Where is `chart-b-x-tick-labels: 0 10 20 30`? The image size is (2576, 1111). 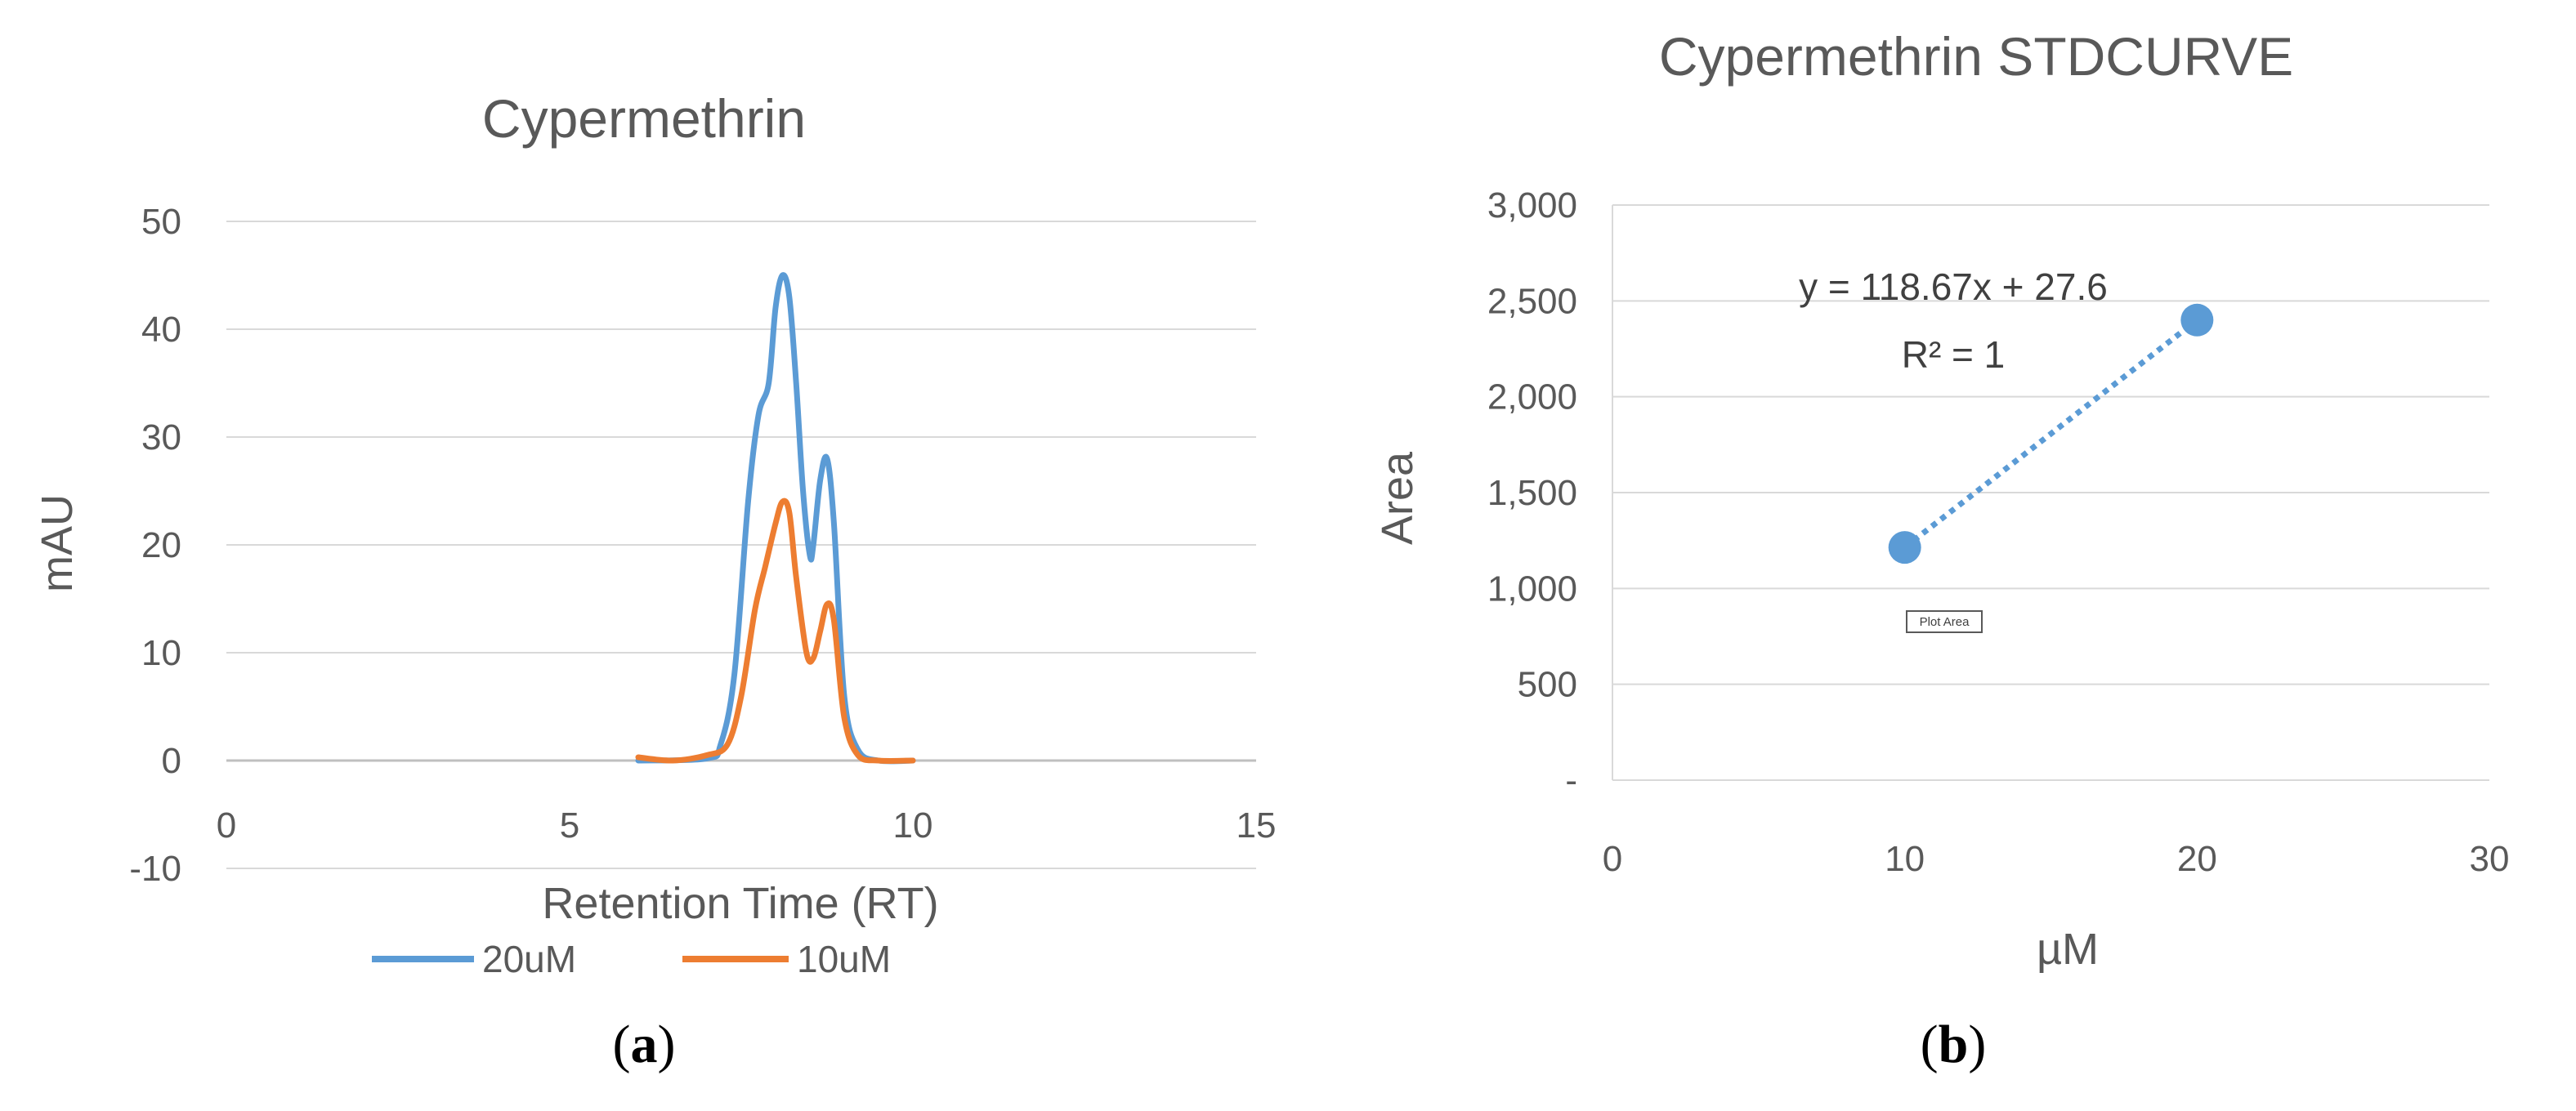 chart-b-x-tick-labels: 0 10 20 30 is located at coordinates (2056, 859).